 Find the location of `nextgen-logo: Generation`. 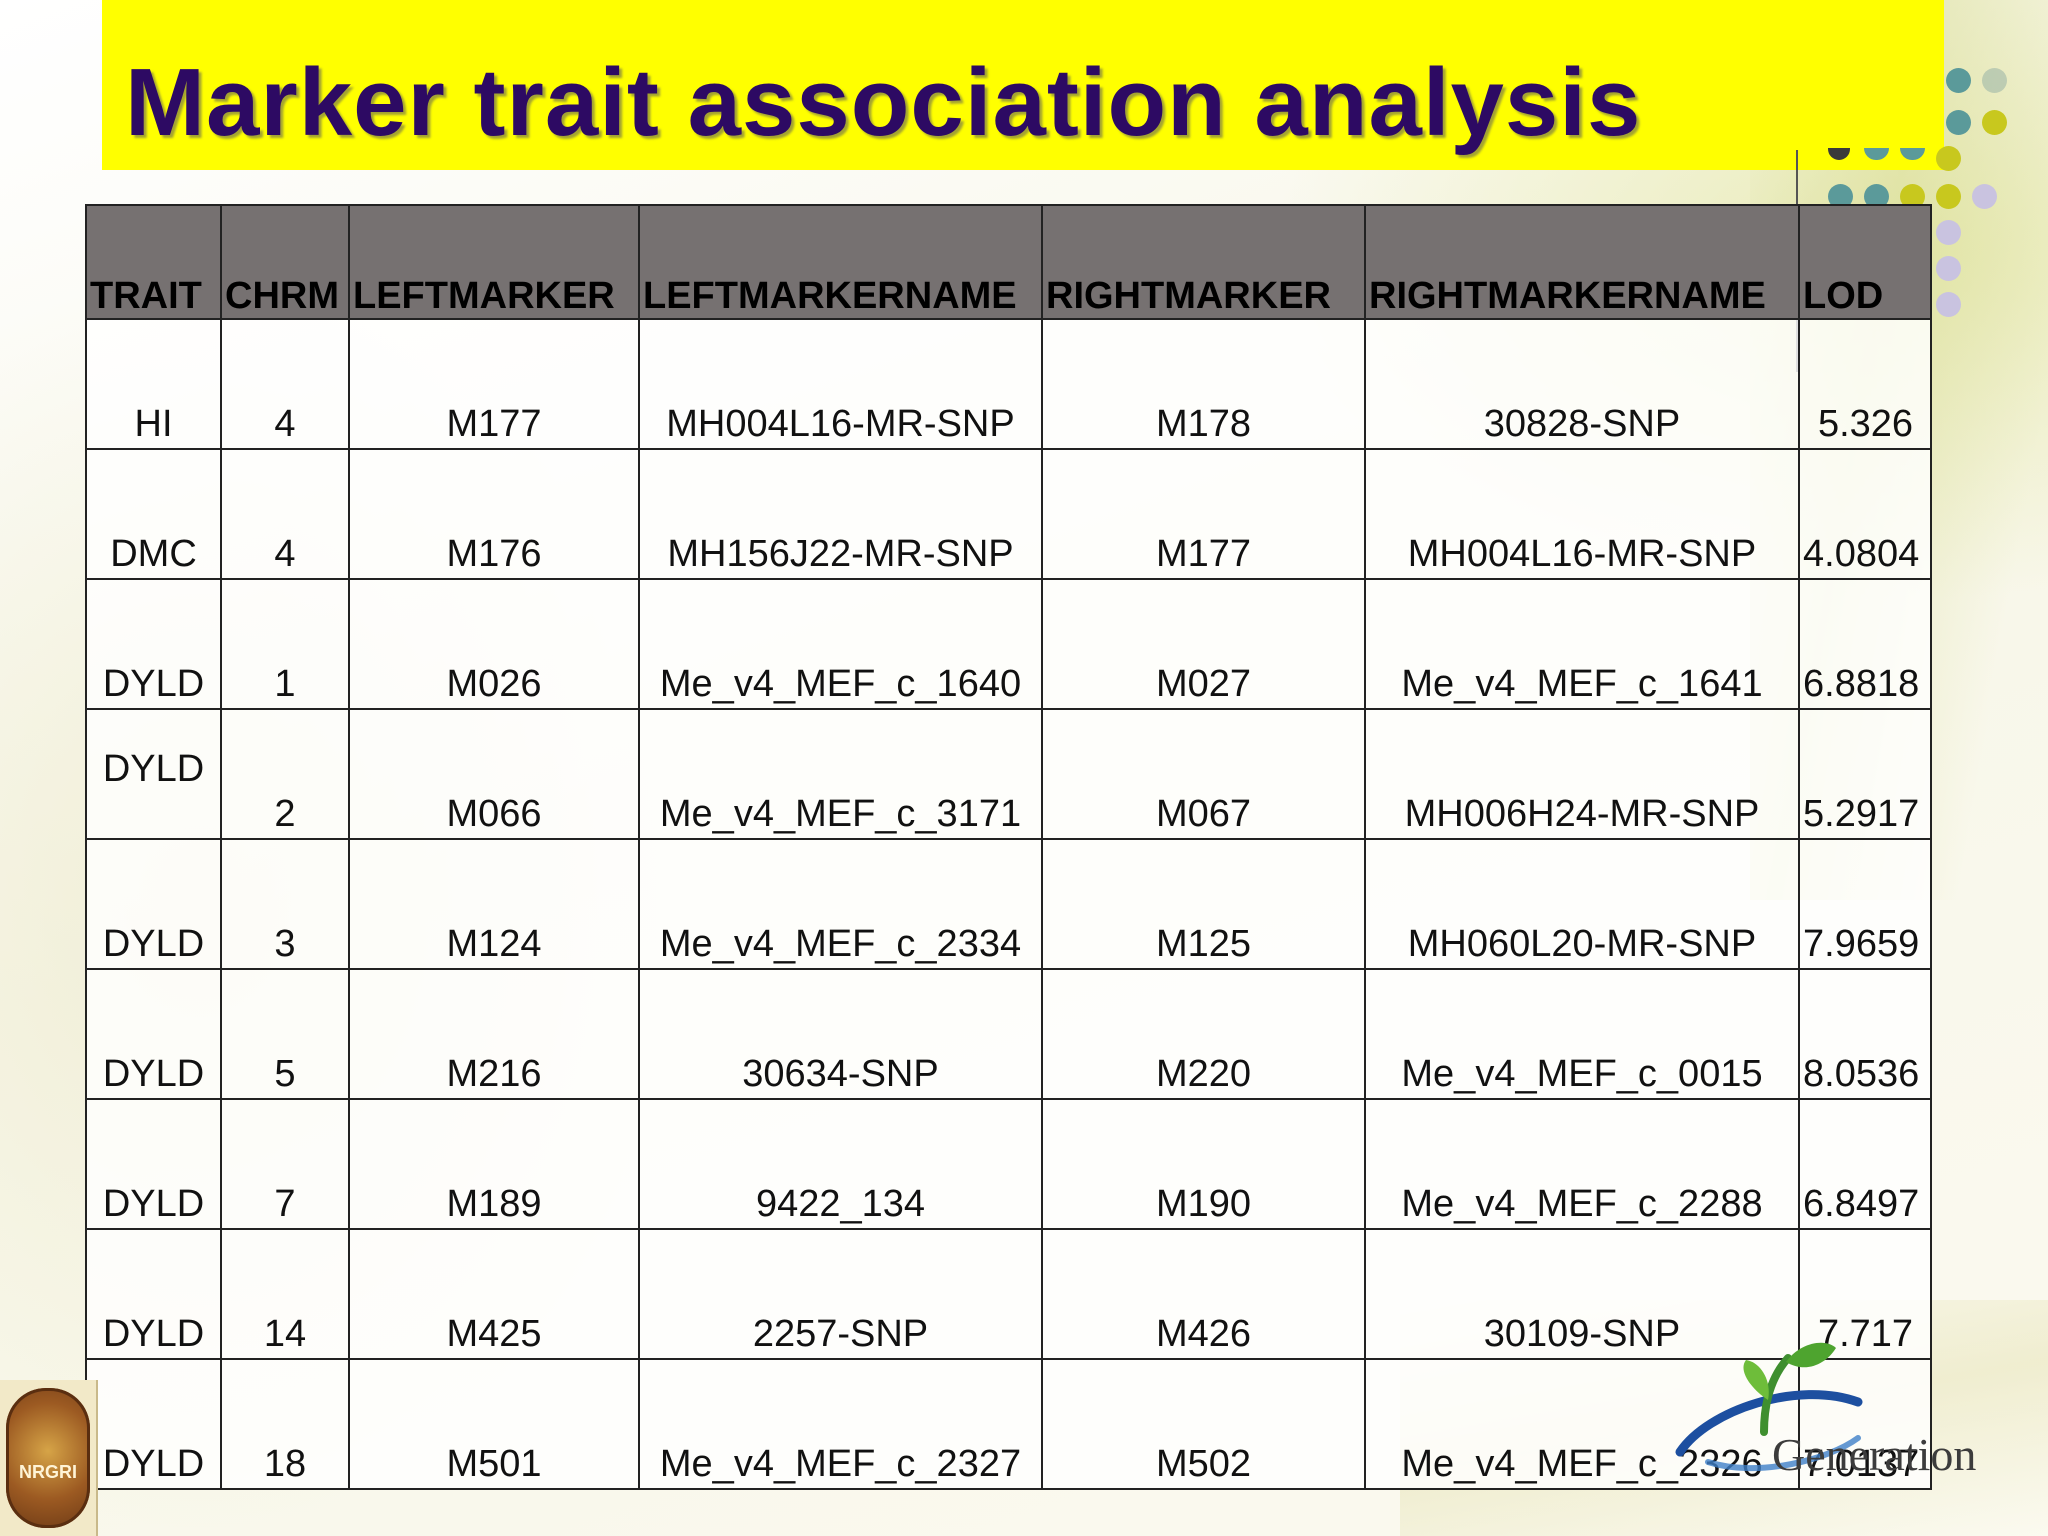

nextgen-logo: Generation is located at coordinates (1838, 1415).